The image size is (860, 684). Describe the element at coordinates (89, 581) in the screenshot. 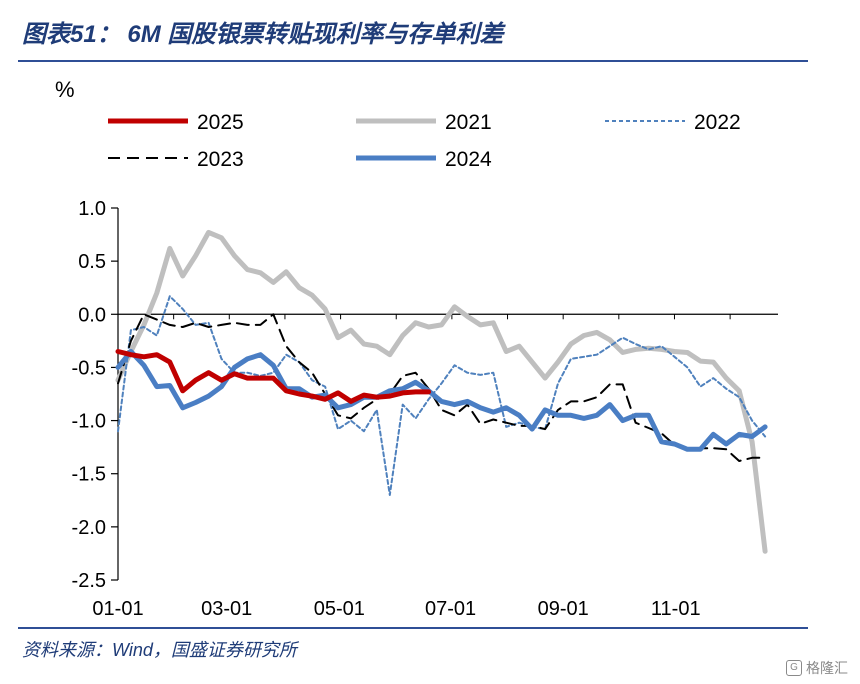

I see `y-tick-label: -2.5` at that location.